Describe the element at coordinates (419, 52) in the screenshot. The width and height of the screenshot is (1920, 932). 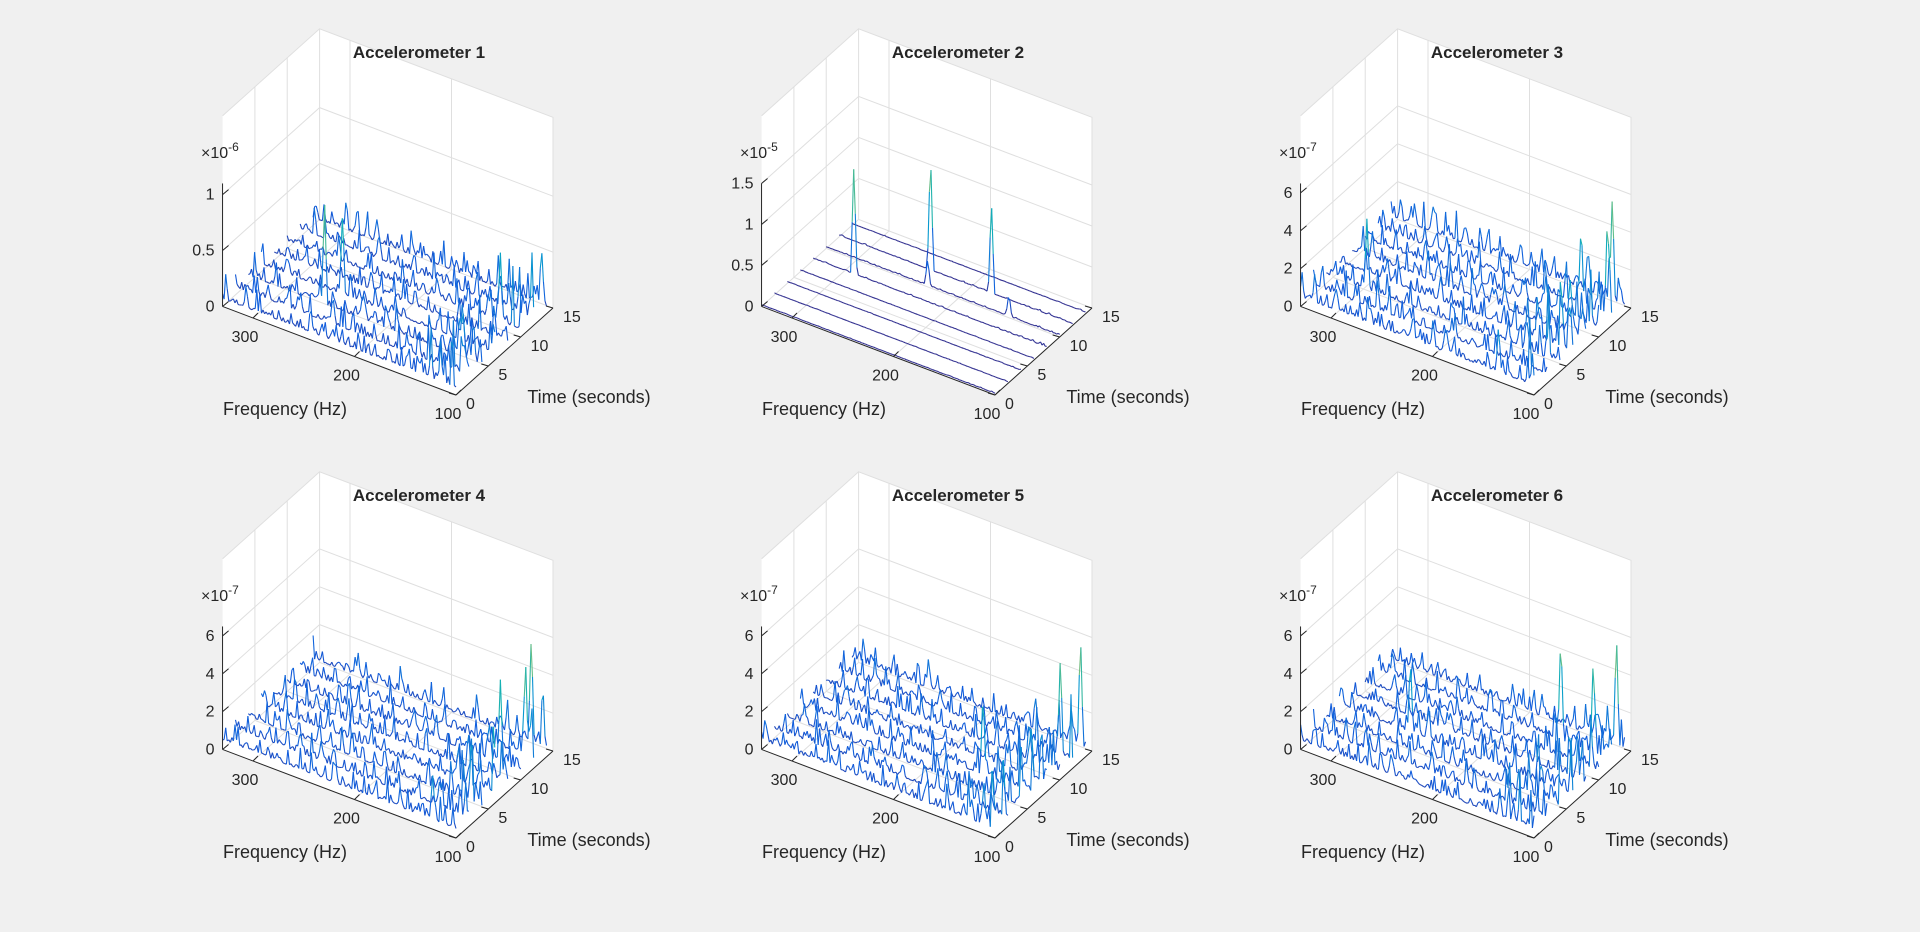
I see `chart-title: Accelerometer 1` at that location.